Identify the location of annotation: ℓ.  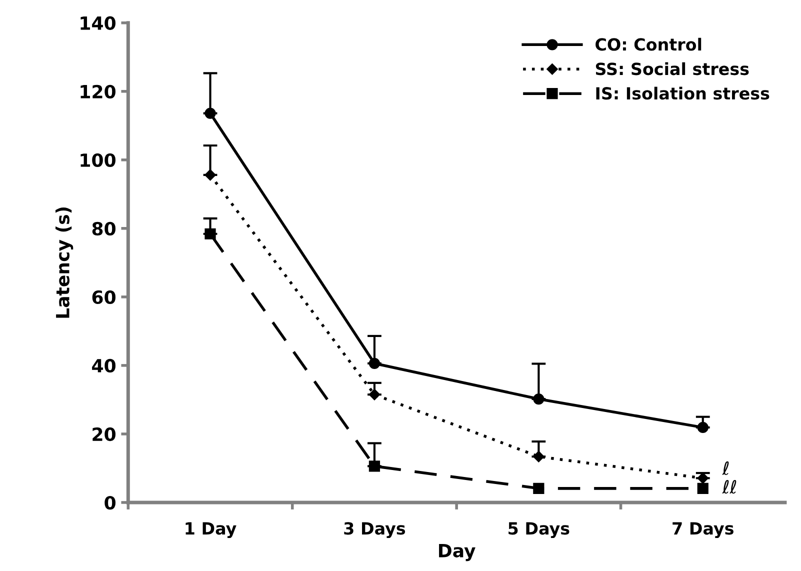
(725, 468).